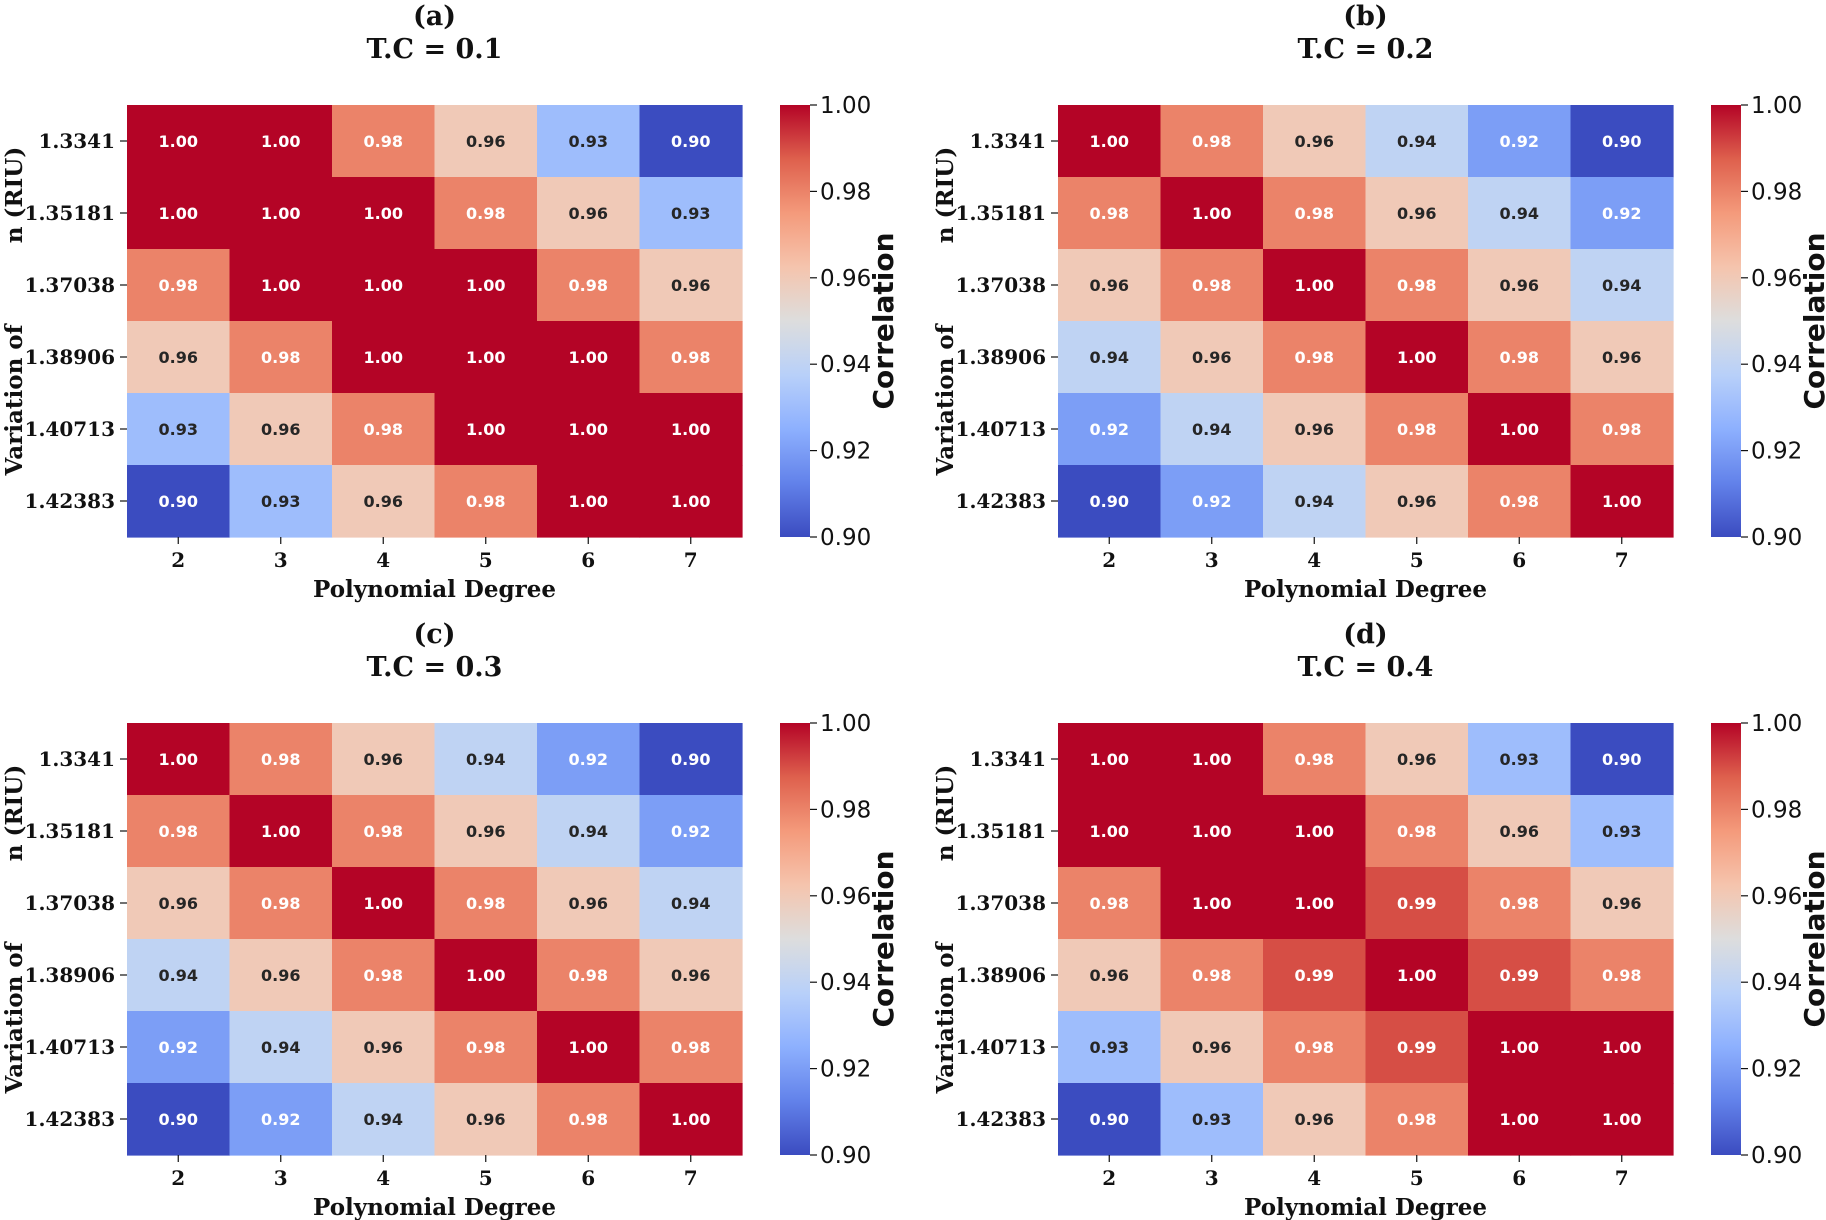  What do you see at coordinates (845, 106) in the screenshot?
I see `colorbar-tick-label: 1.00` at bounding box center [845, 106].